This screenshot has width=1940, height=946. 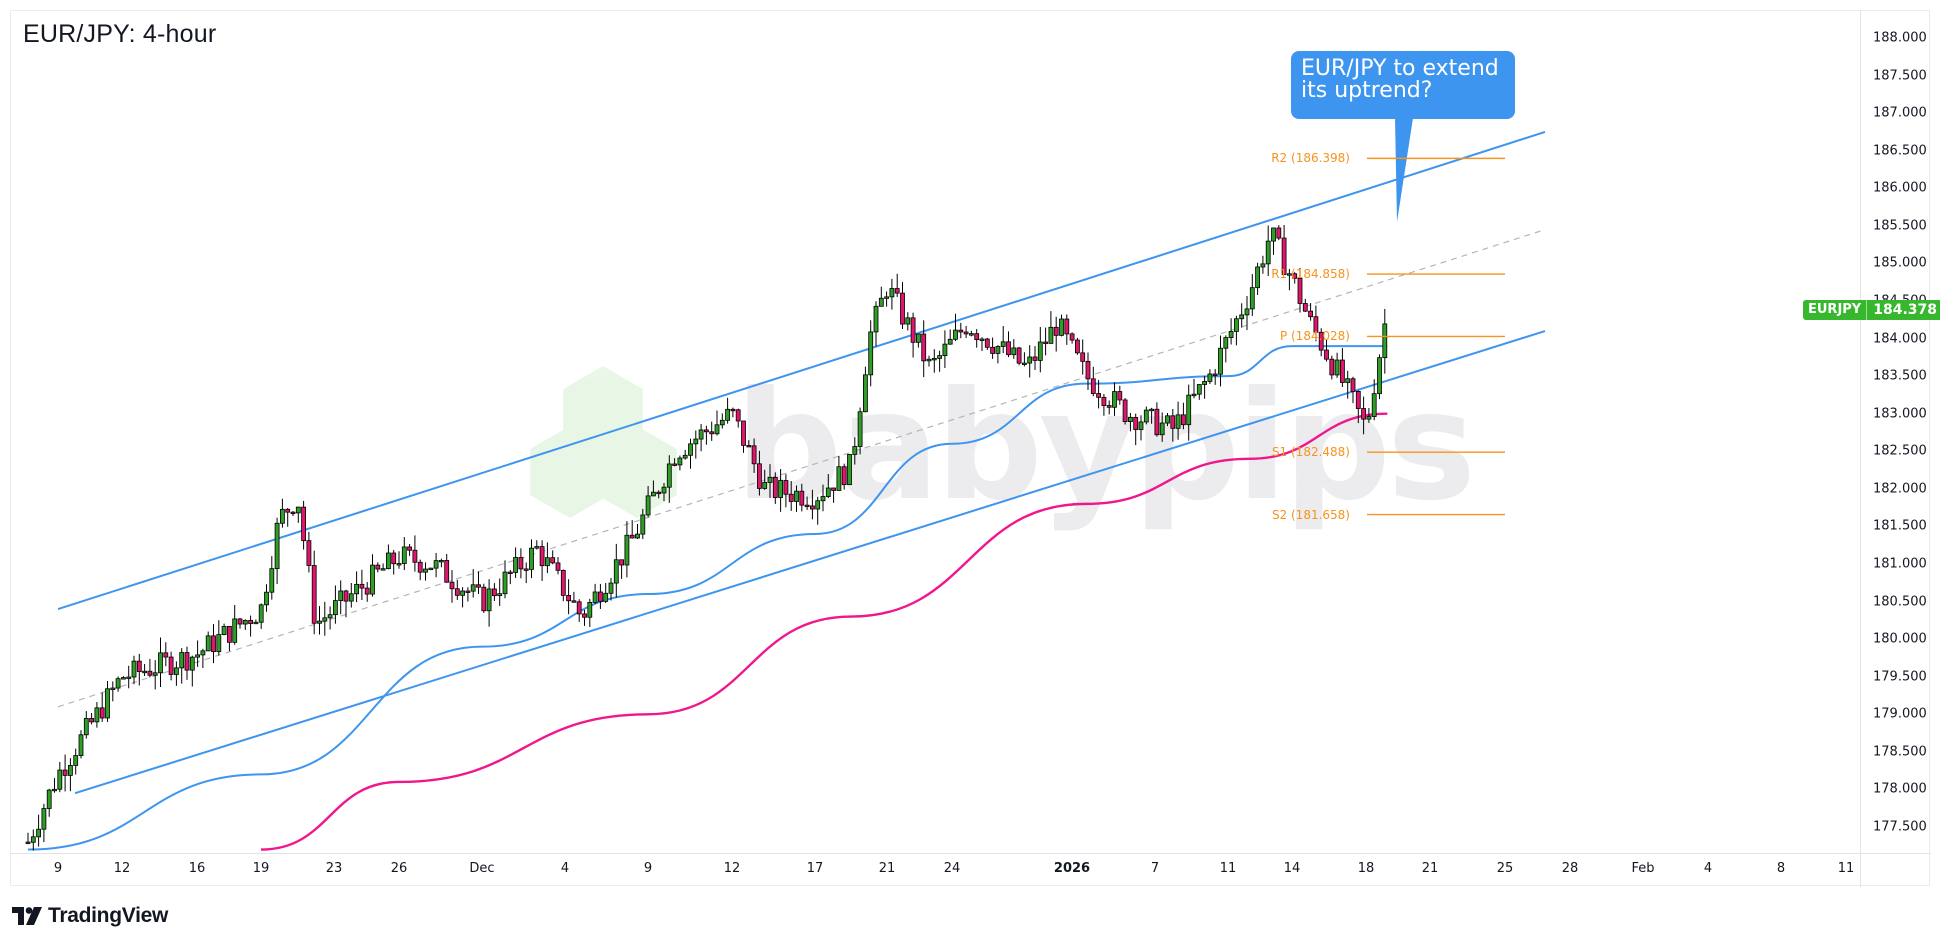 I want to click on price-tick: 184.000, so click(x=1900, y=339).